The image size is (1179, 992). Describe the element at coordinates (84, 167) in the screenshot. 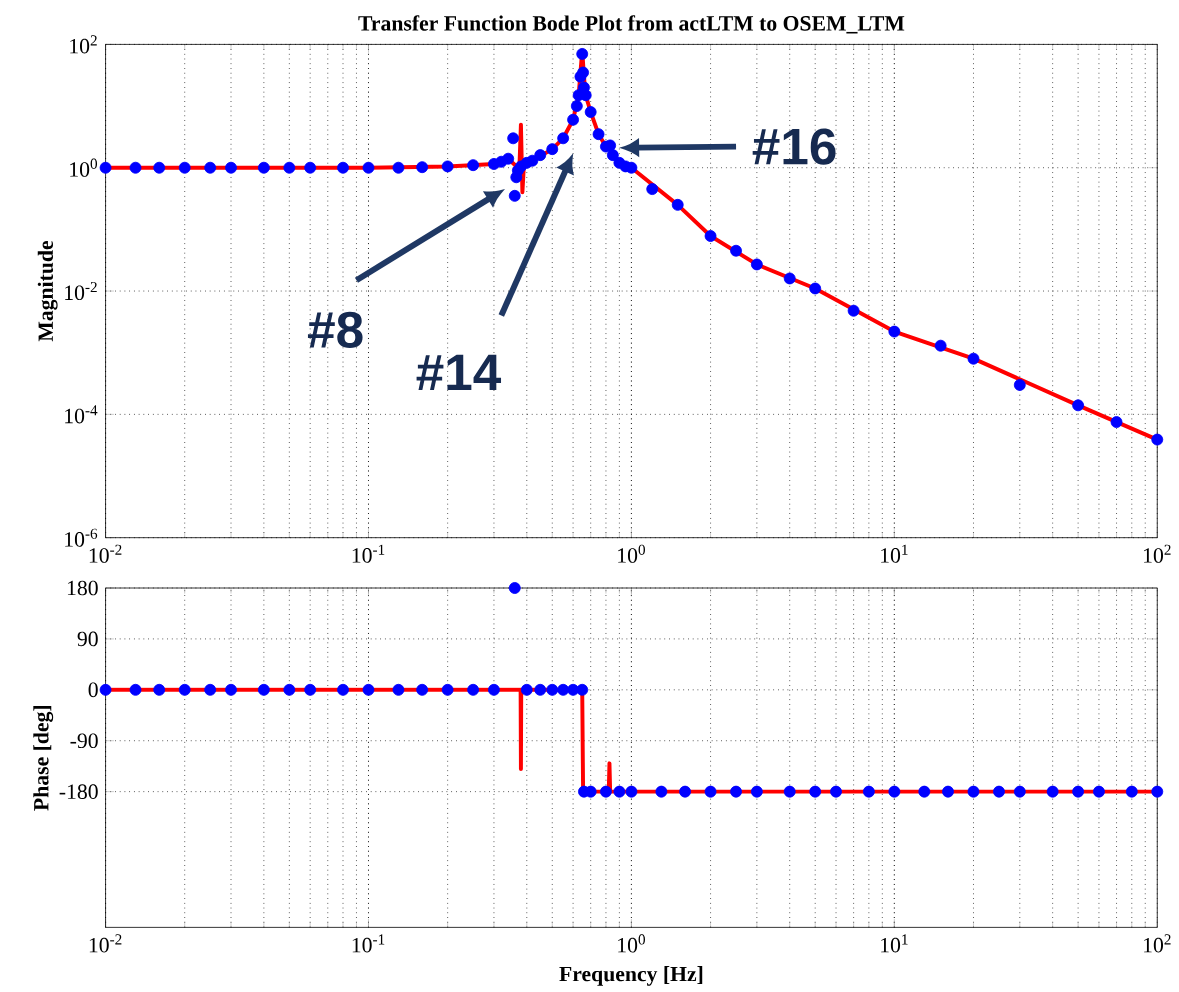

I see `y-tick-label: 10$^{0}$` at that location.